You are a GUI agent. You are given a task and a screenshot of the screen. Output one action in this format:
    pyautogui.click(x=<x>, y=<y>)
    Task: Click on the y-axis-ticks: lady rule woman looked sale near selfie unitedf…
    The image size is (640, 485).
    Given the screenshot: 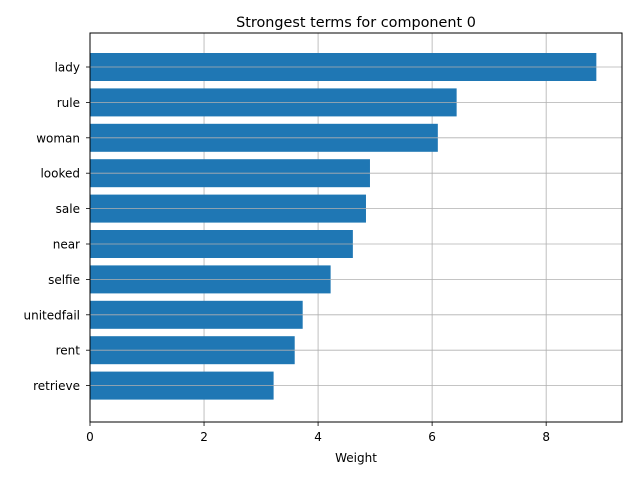 What is the action you would take?
    pyautogui.click(x=57, y=227)
    